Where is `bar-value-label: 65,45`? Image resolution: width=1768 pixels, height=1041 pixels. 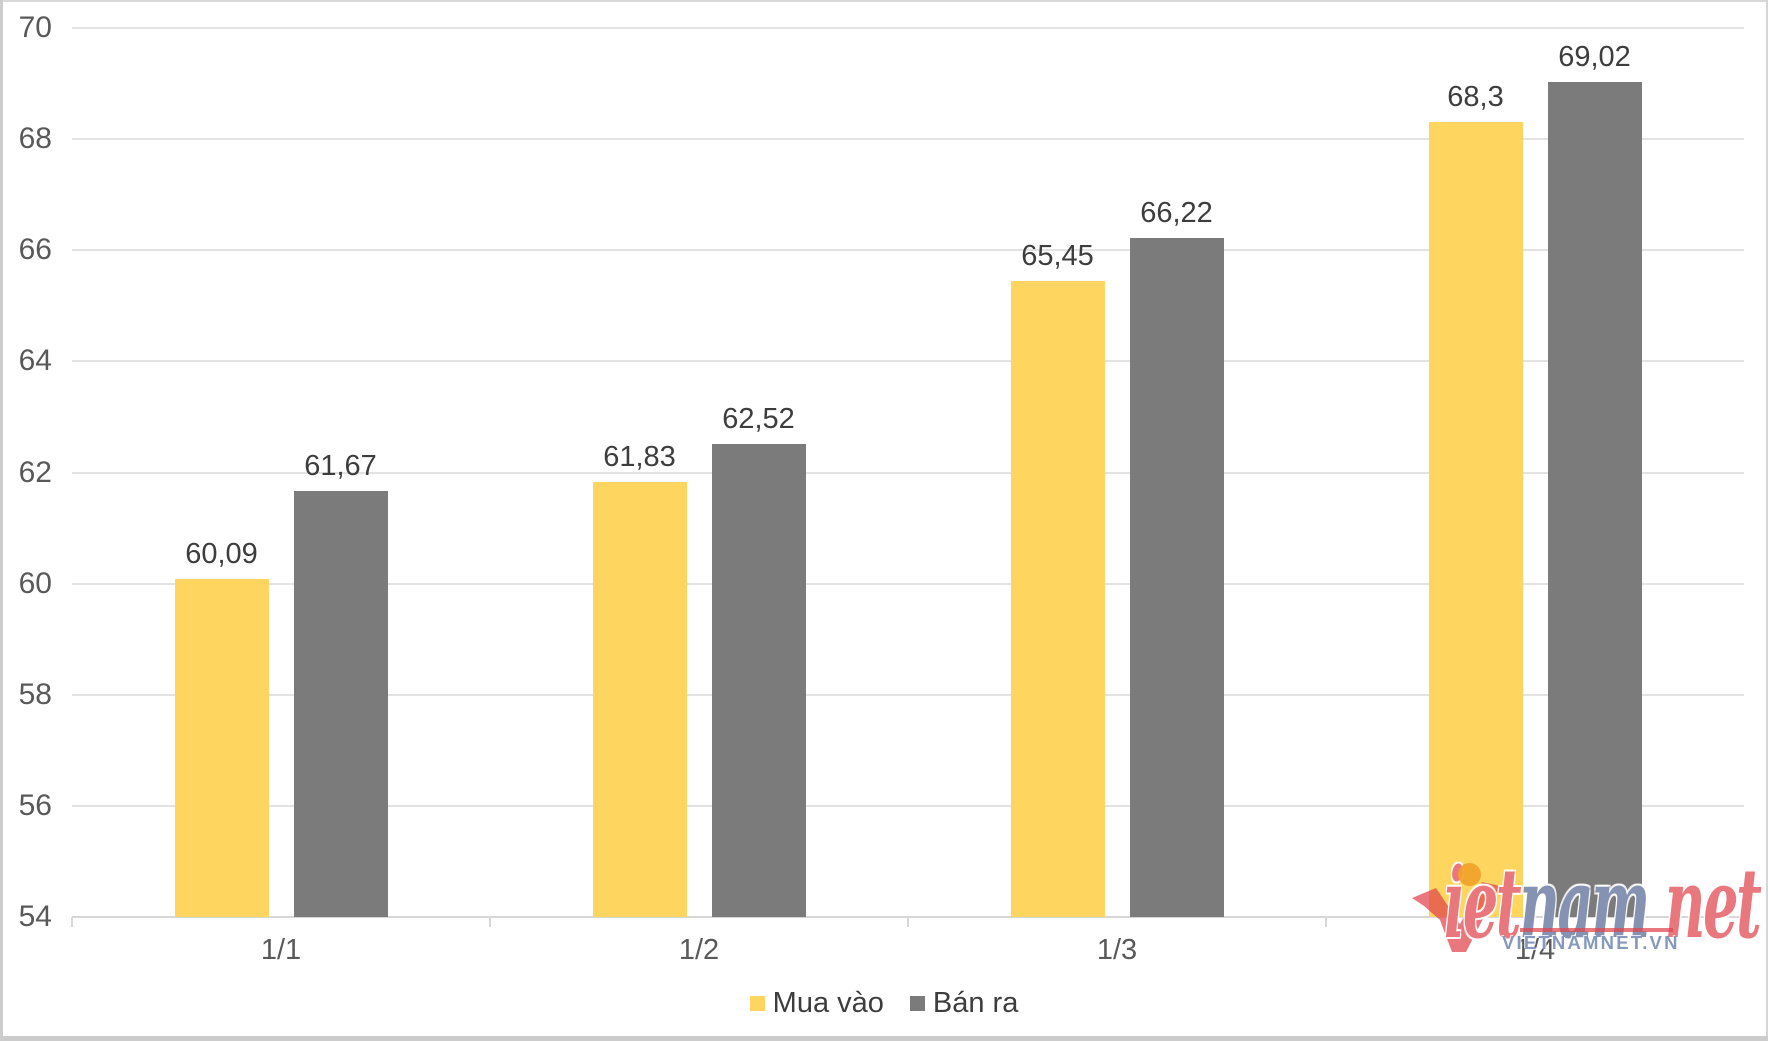 bar-value-label: 65,45 is located at coordinates (1057, 255).